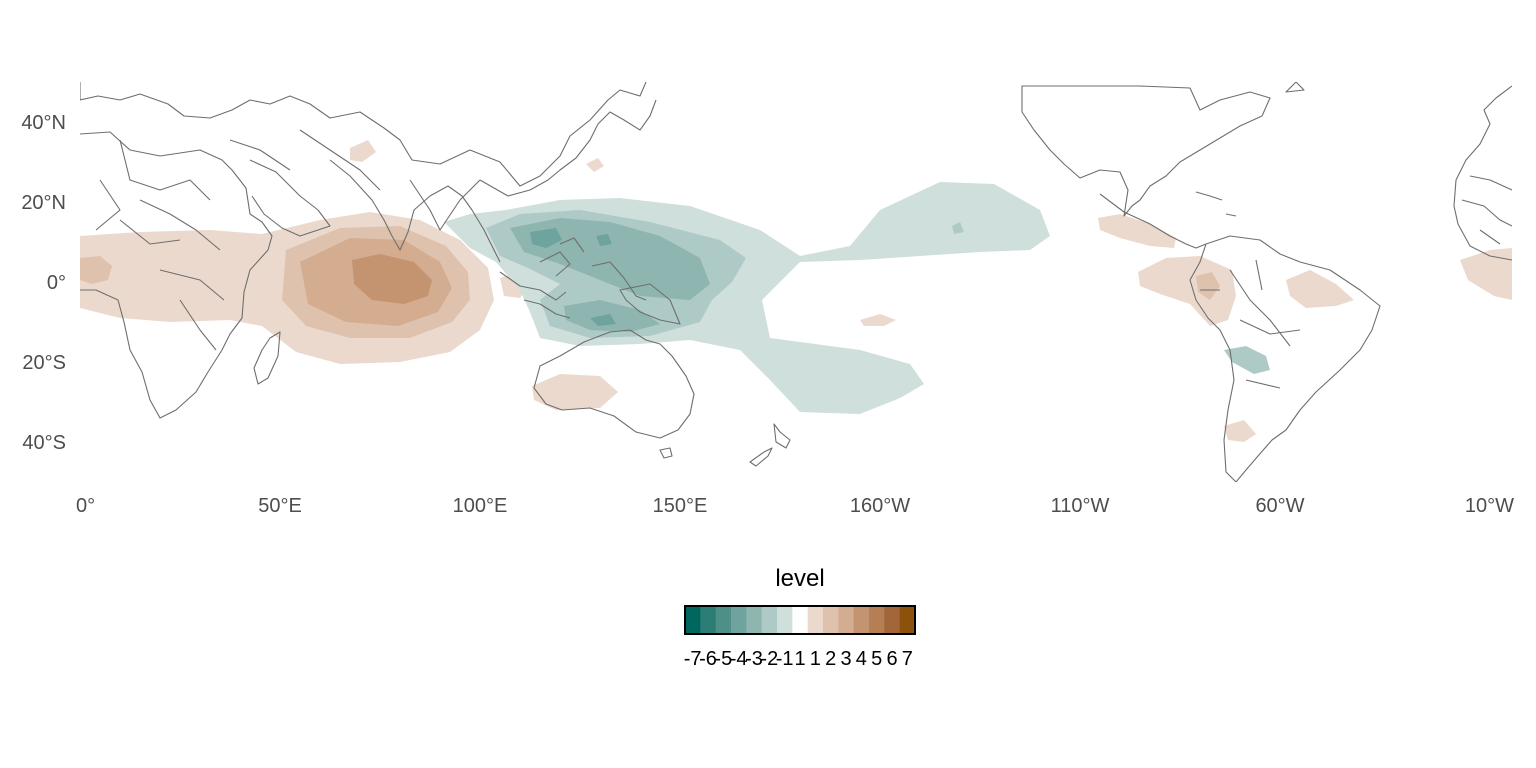  I want to click on longitude-axis: 0° 50°E 100°E 150°E 160°W 110°W 60°W 10°W, so click(795, 506).